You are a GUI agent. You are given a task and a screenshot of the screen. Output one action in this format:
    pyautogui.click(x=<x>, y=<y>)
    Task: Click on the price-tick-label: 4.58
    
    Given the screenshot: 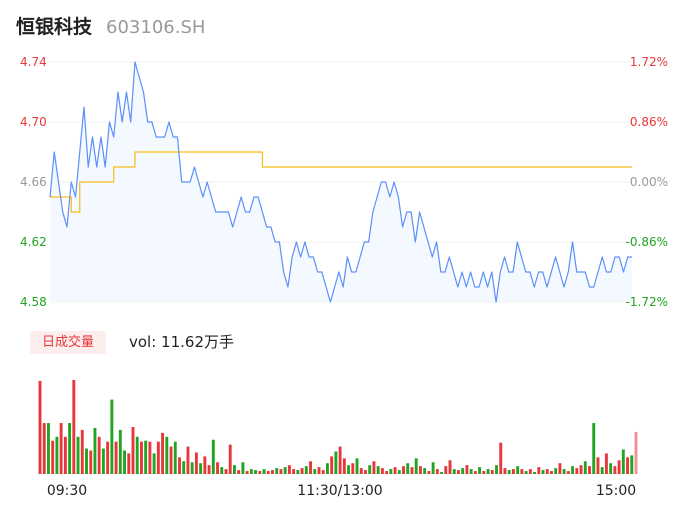 What is the action you would take?
    pyautogui.click(x=33, y=302)
    